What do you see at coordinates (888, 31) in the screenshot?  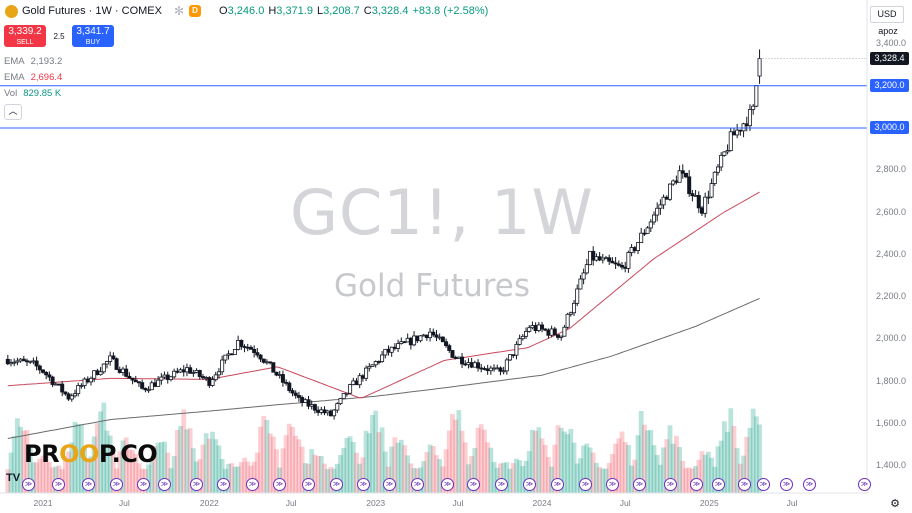 I see `scale-mode: apoz` at bounding box center [888, 31].